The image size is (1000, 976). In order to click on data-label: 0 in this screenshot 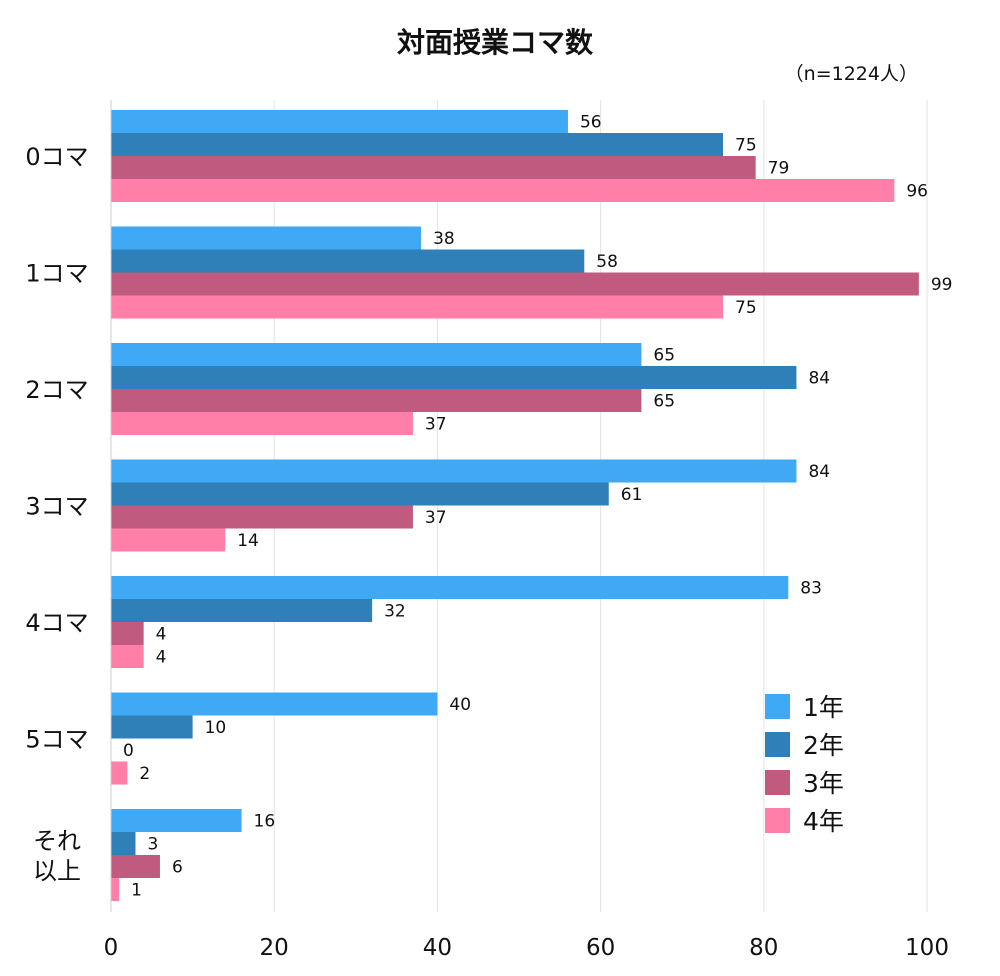, I will do `click(128, 751)`.